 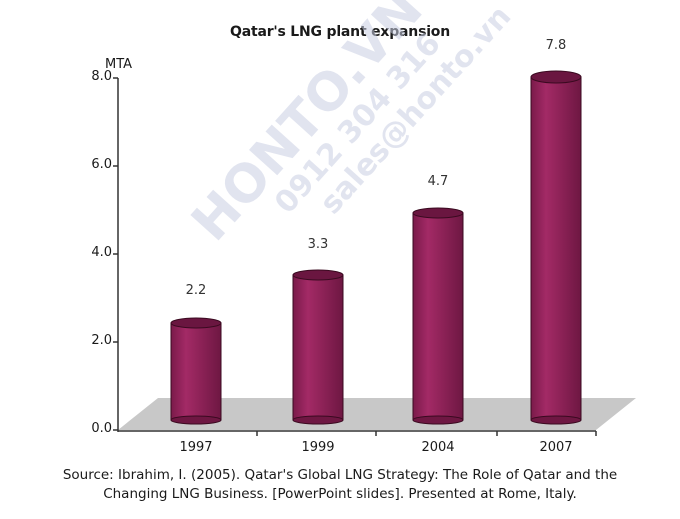 I want to click on y-tick-label: 2.0, so click(x=101, y=340).